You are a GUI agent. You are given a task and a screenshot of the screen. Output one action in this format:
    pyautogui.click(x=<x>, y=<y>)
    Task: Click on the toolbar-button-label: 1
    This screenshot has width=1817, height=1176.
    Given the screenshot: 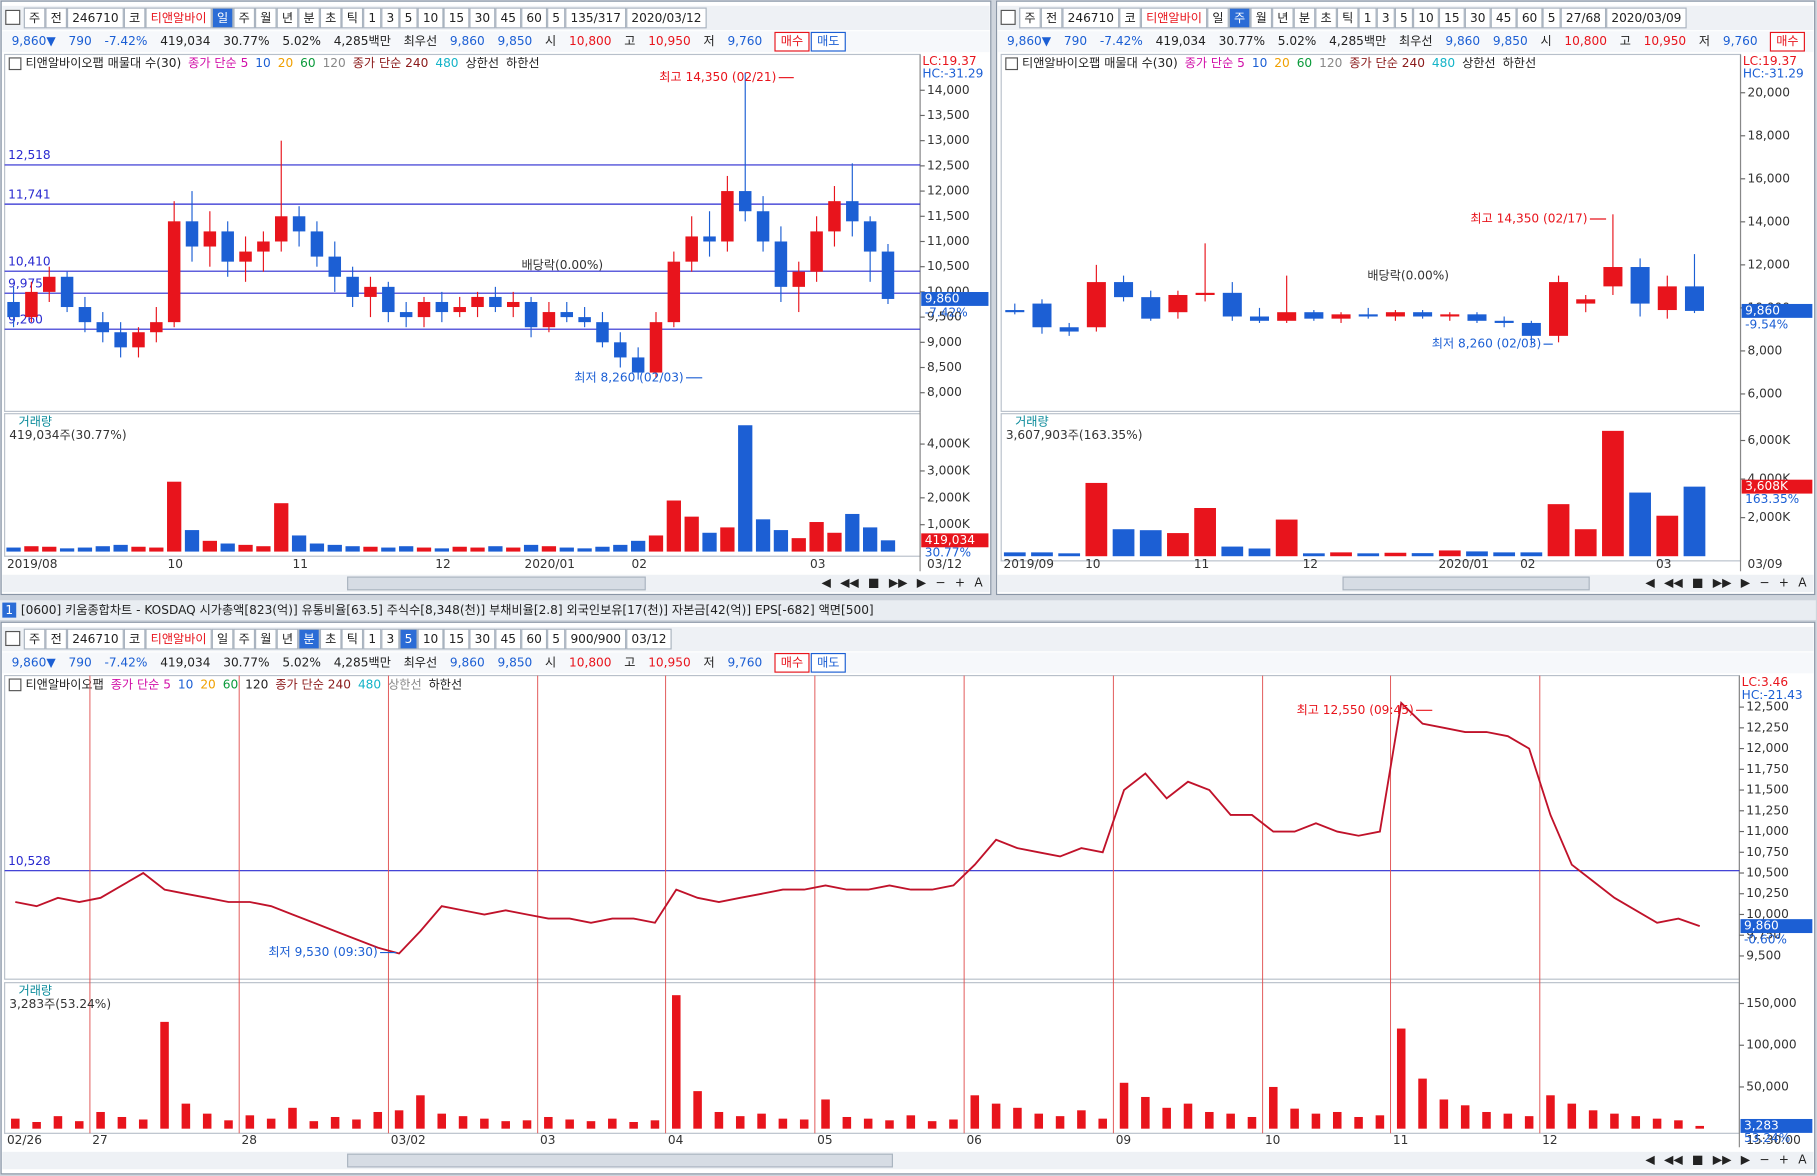 What is the action you would take?
    pyautogui.click(x=372, y=639)
    